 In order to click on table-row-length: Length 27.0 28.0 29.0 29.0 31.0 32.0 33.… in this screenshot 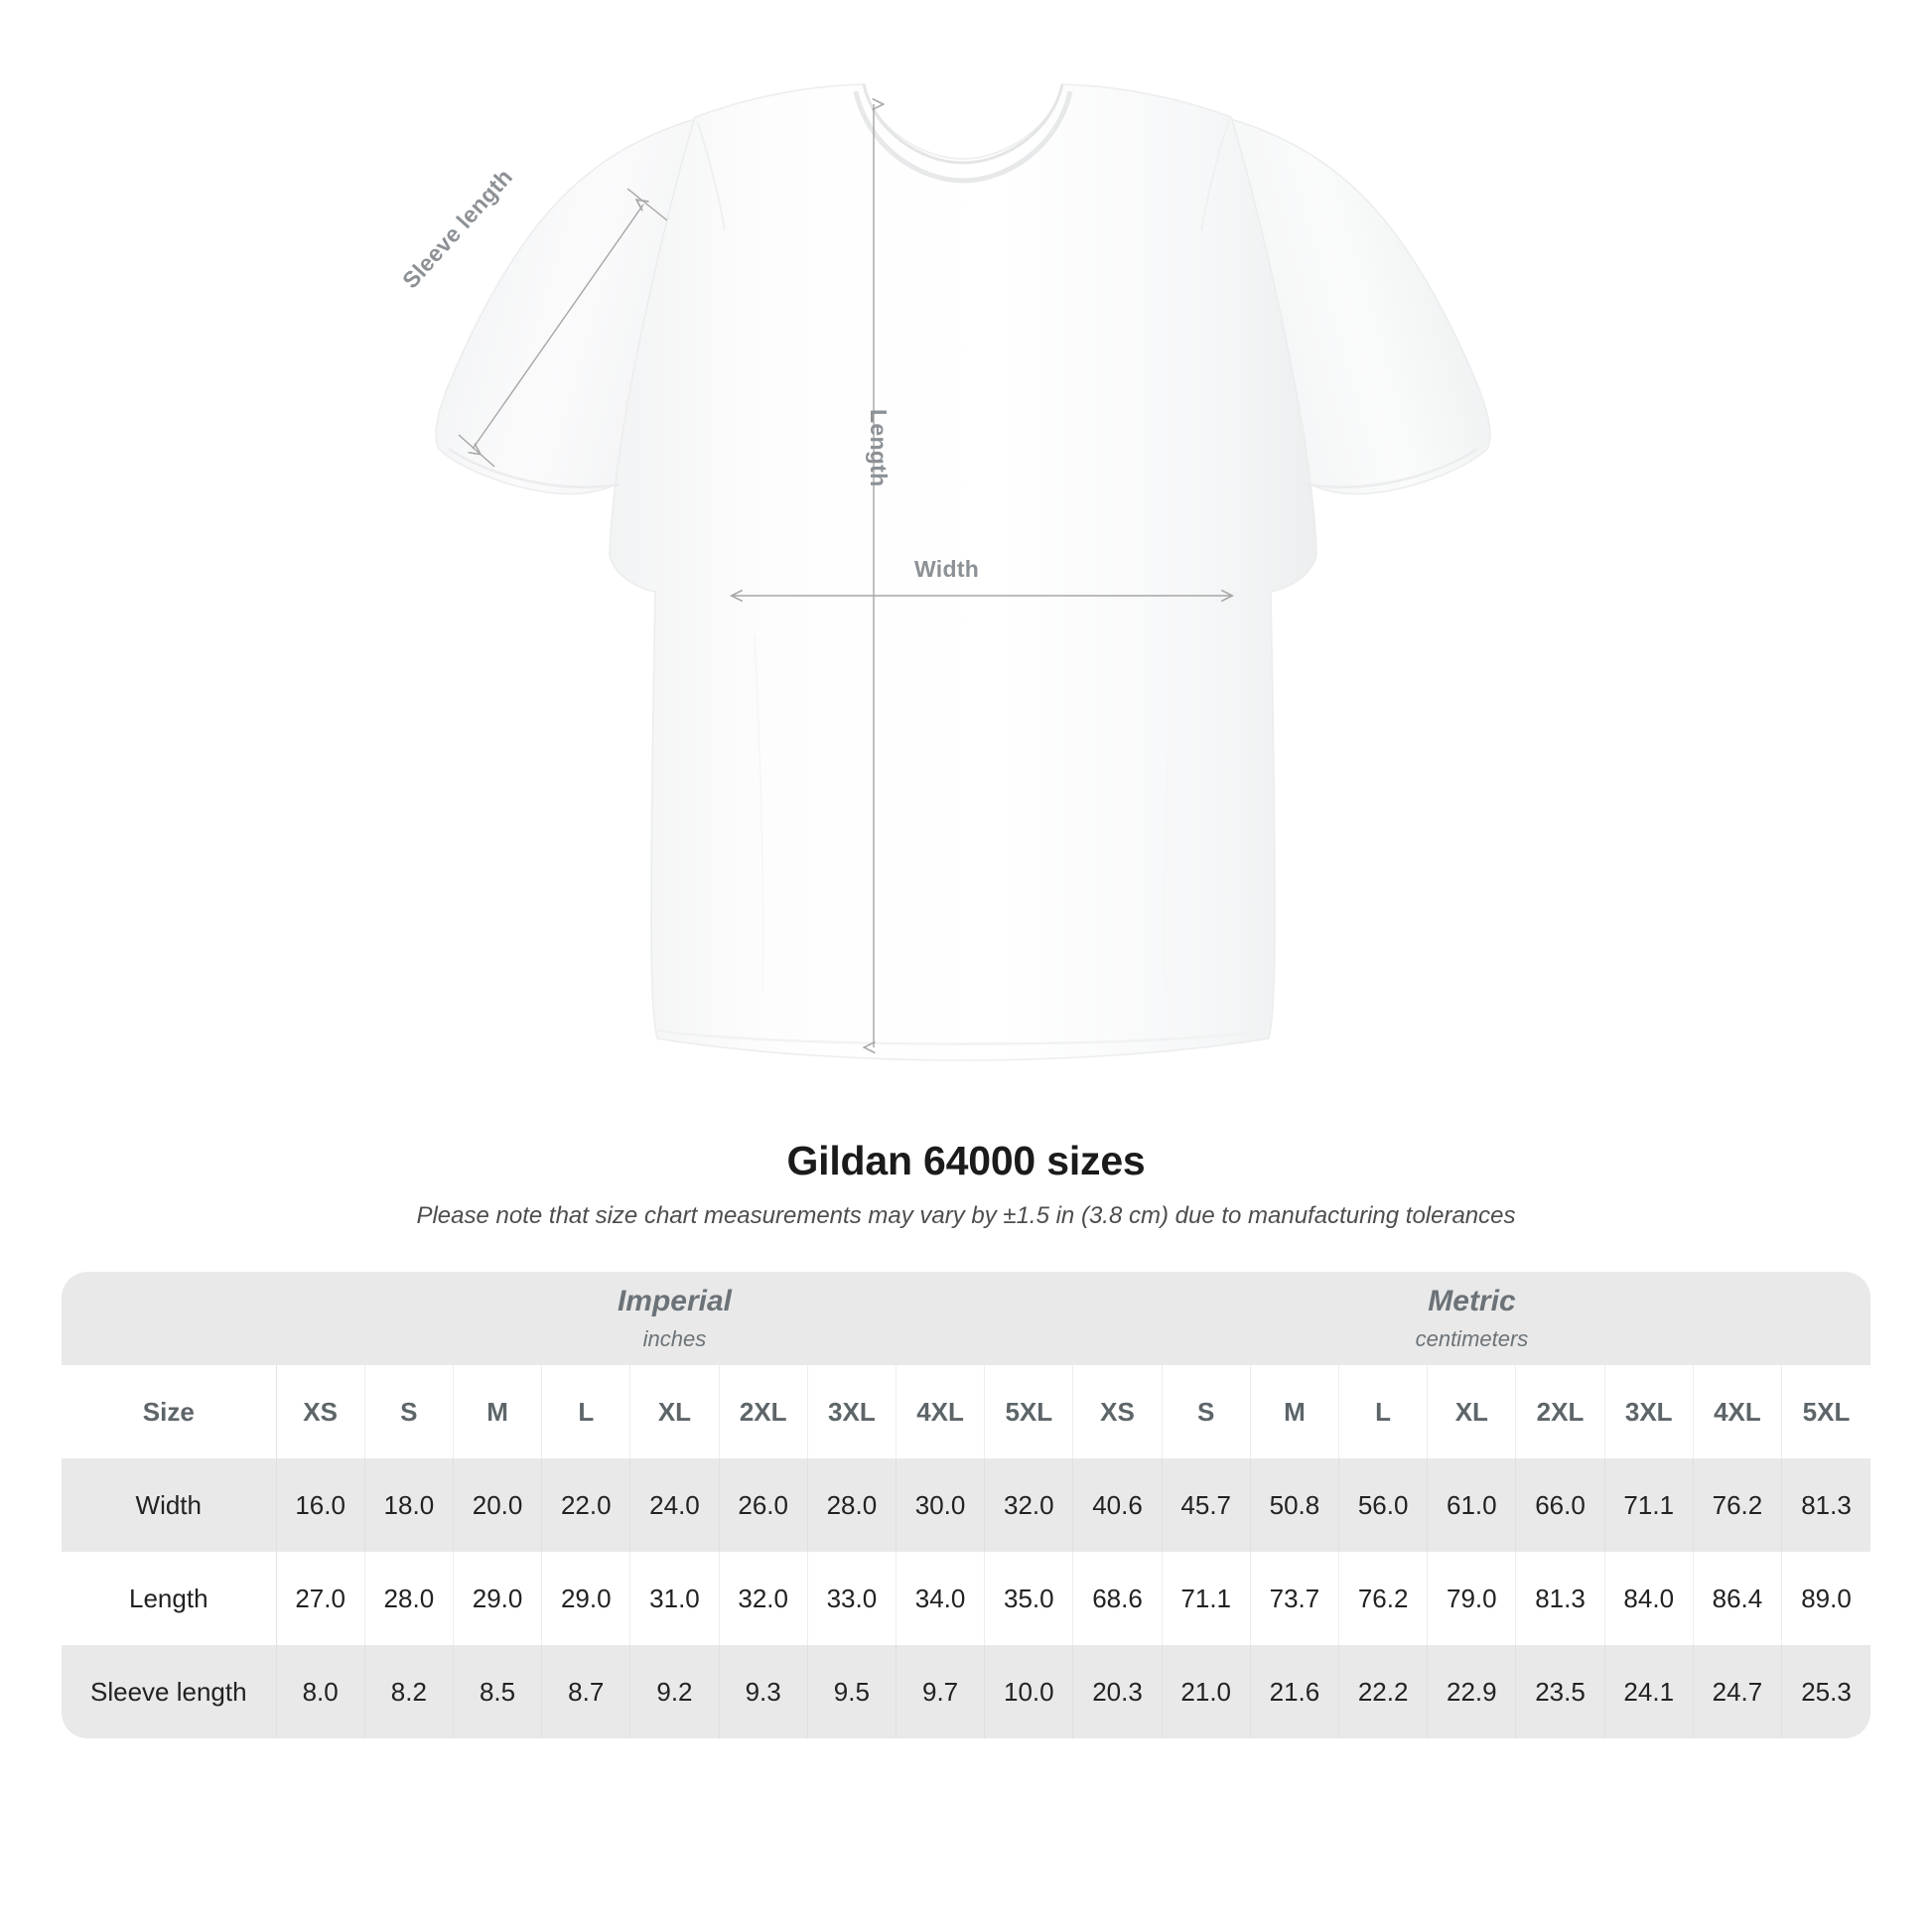, I will do `click(966, 1599)`.